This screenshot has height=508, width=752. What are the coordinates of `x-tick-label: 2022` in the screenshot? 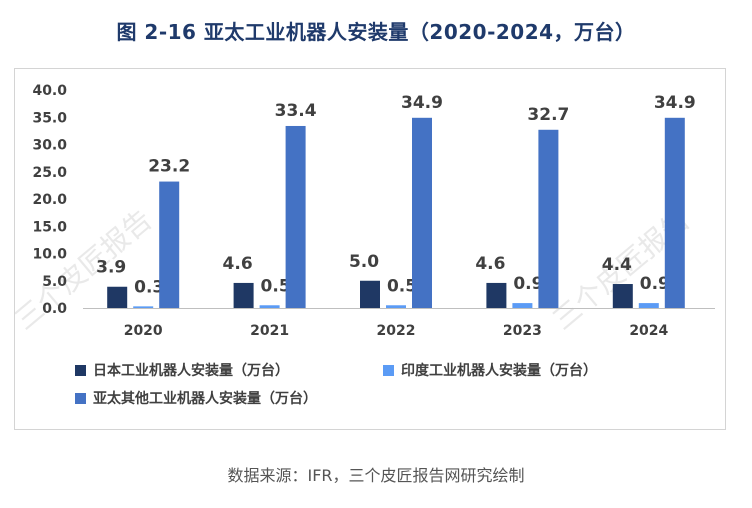 It's located at (396, 331).